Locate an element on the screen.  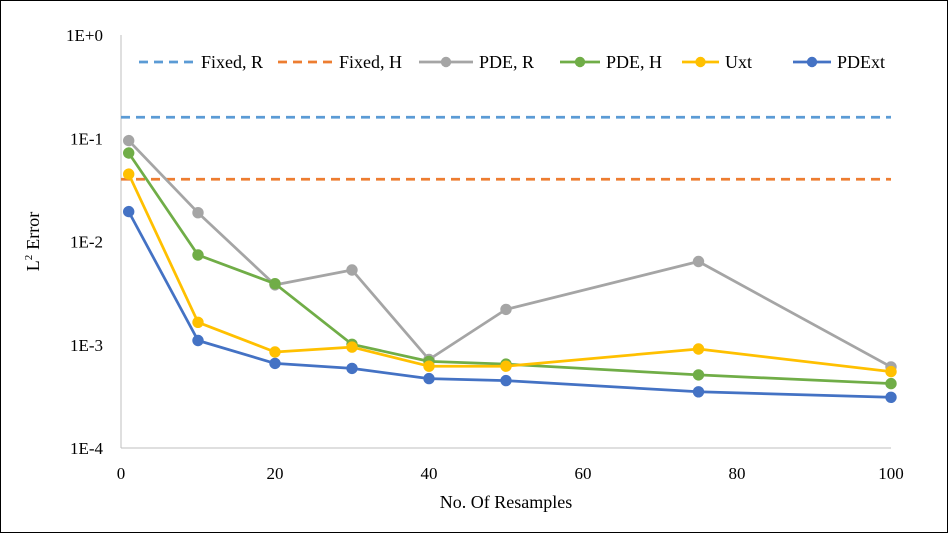
legend-item: PDE, H is located at coordinates (611, 62).